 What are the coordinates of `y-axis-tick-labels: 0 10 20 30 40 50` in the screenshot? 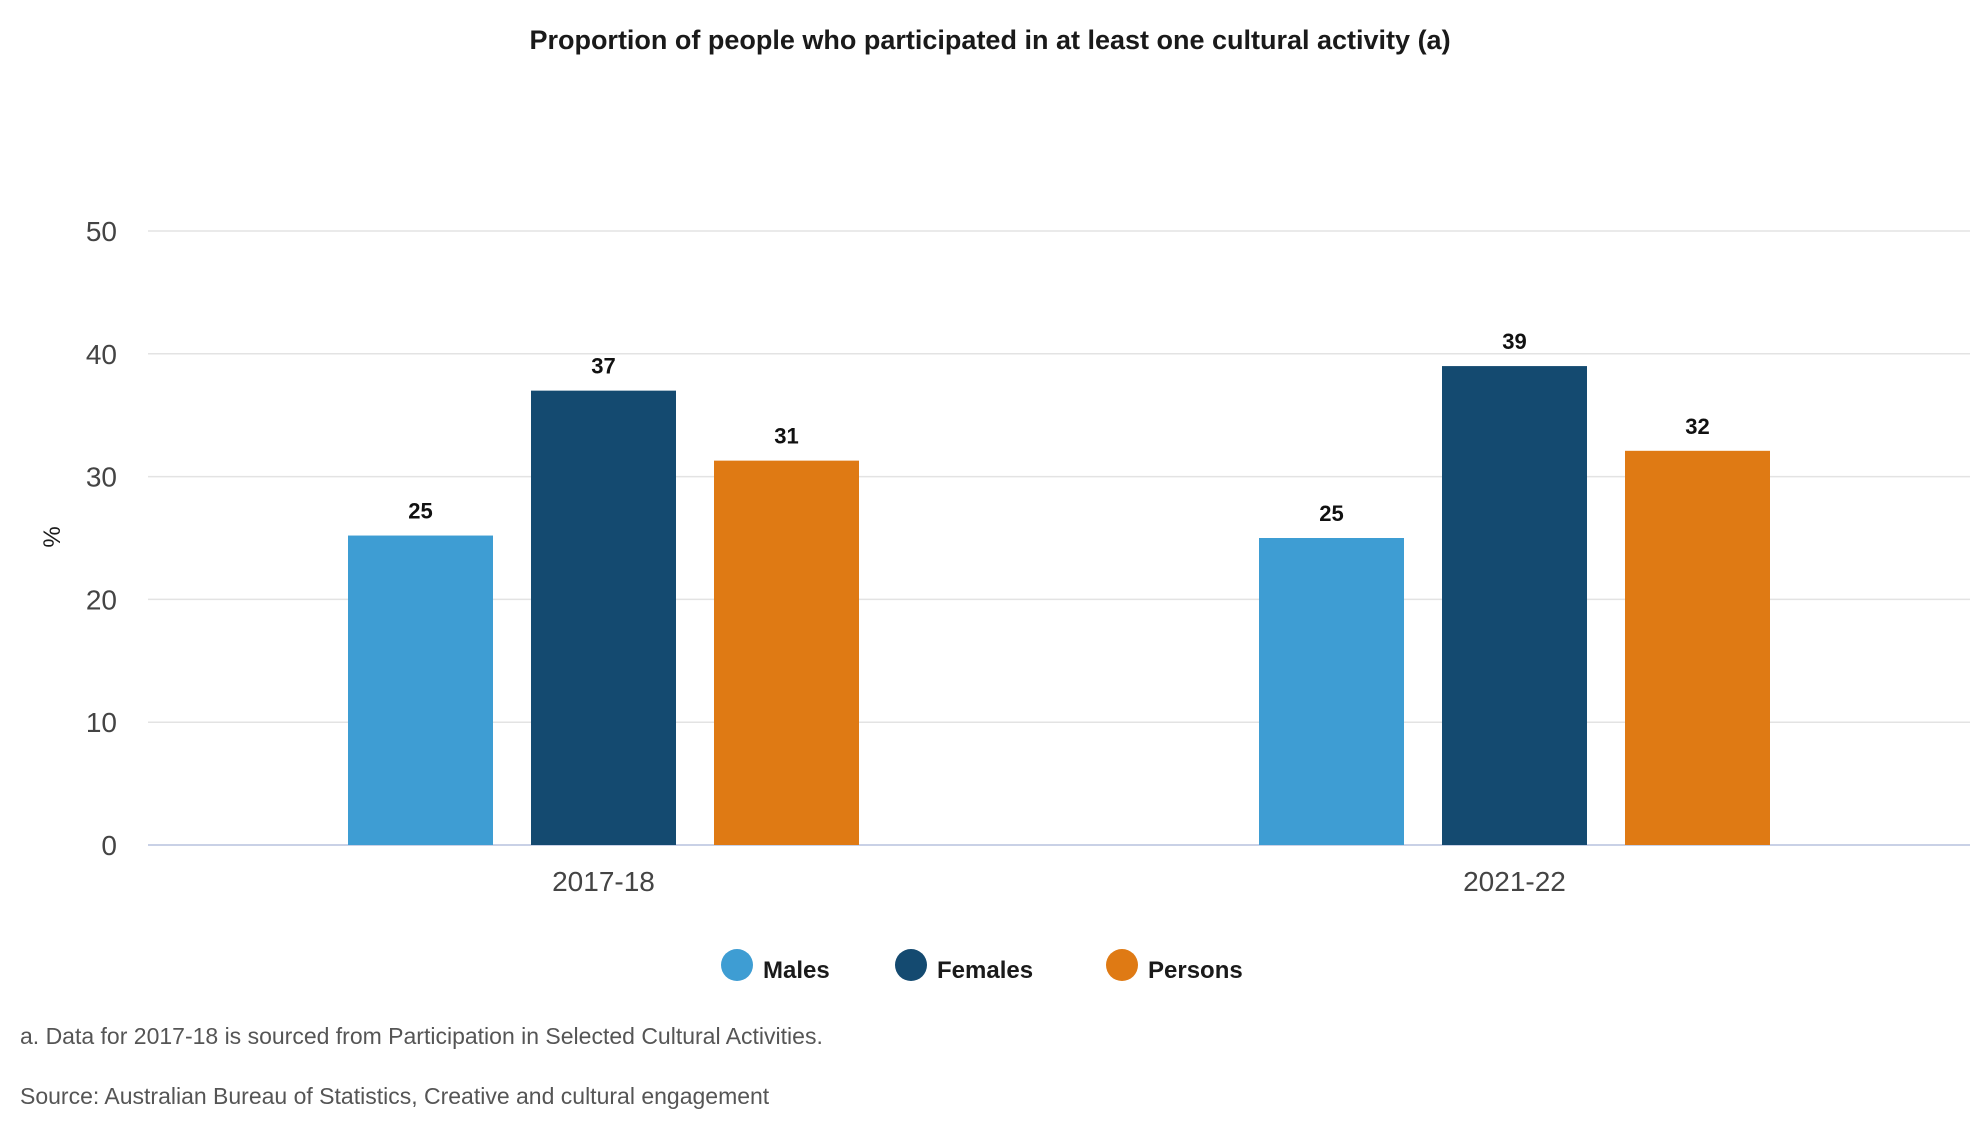 It's located at (101, 538).